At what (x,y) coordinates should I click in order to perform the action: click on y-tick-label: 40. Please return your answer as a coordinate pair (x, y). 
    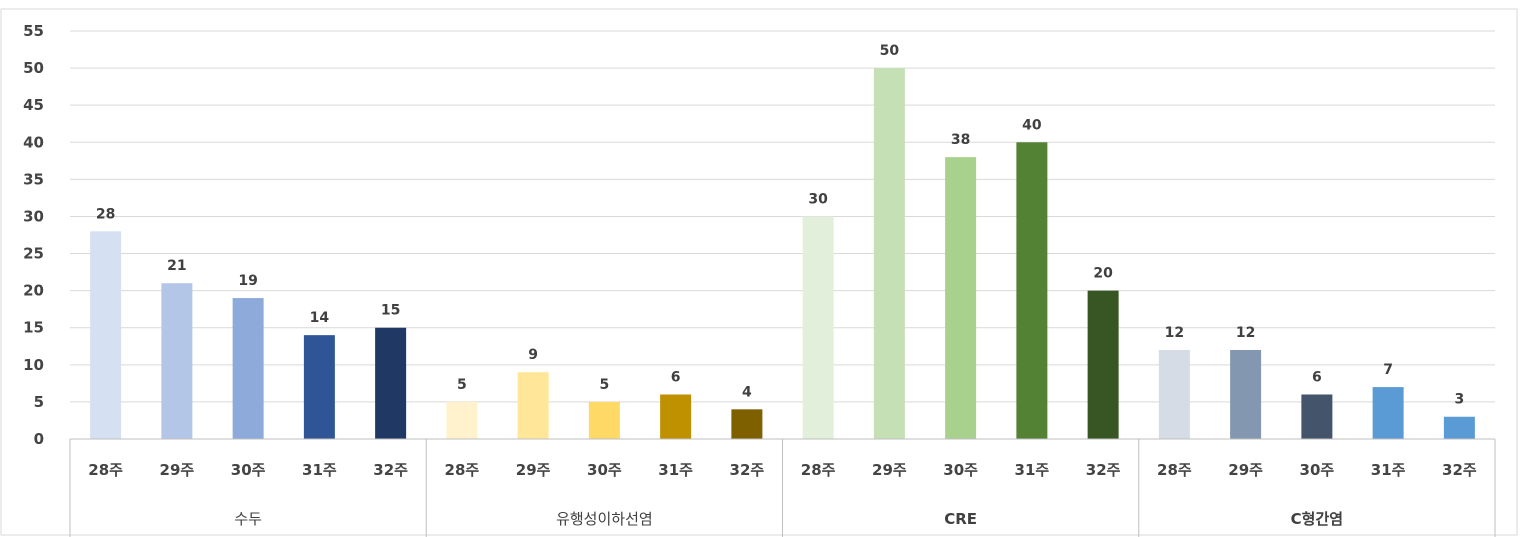
    Looking at the image, I should click on (33, 142).